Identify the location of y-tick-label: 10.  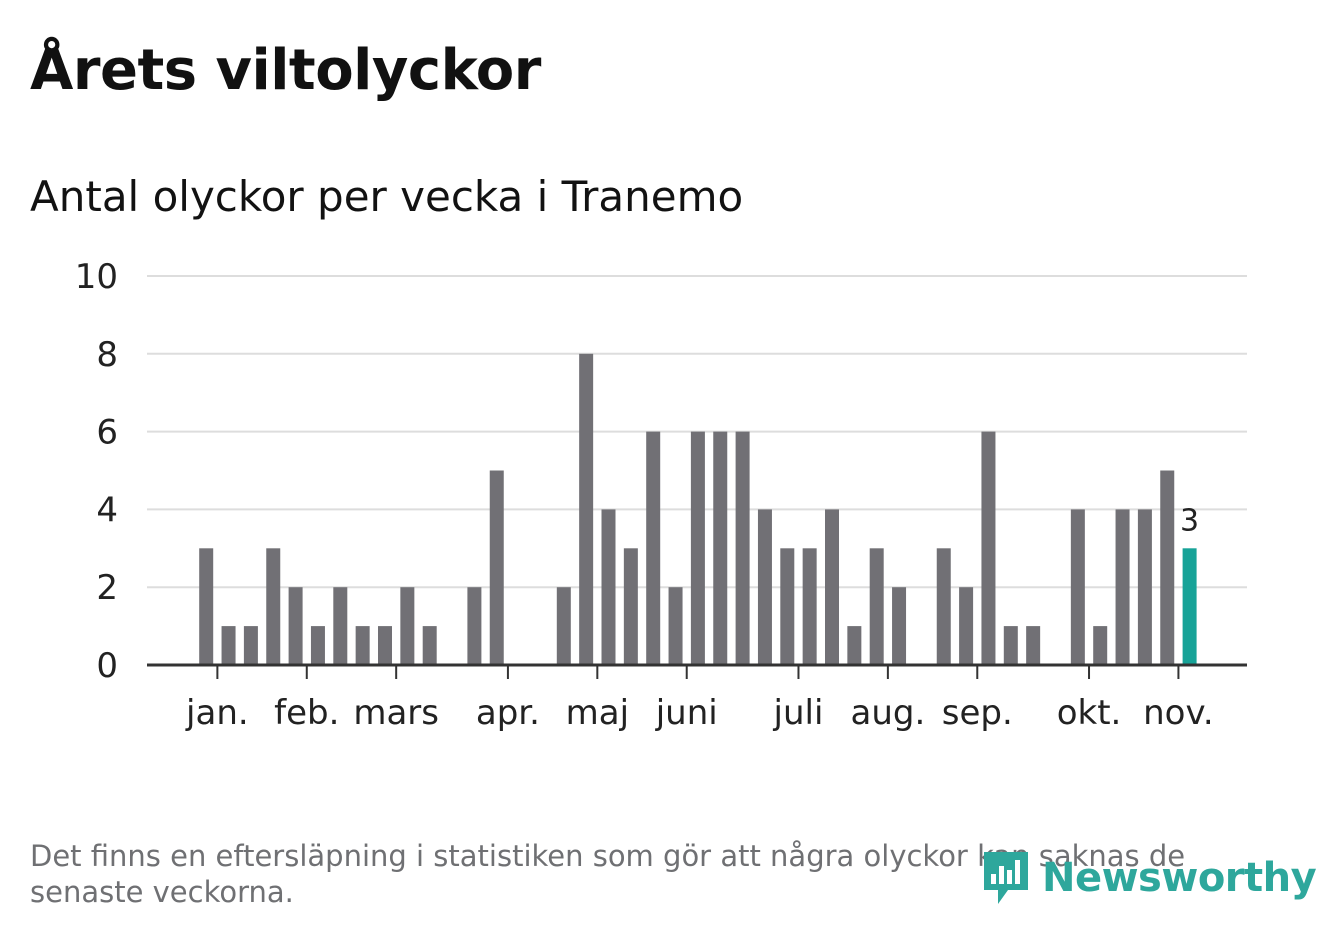
(96, 277).